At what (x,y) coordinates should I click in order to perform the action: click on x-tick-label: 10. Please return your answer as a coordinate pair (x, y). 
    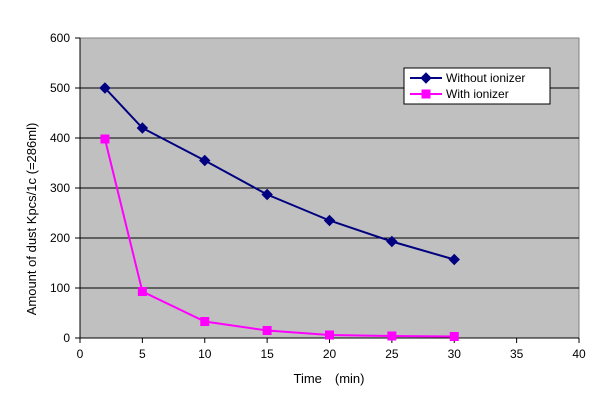
    Looking at the image, I should click on (205, 354).